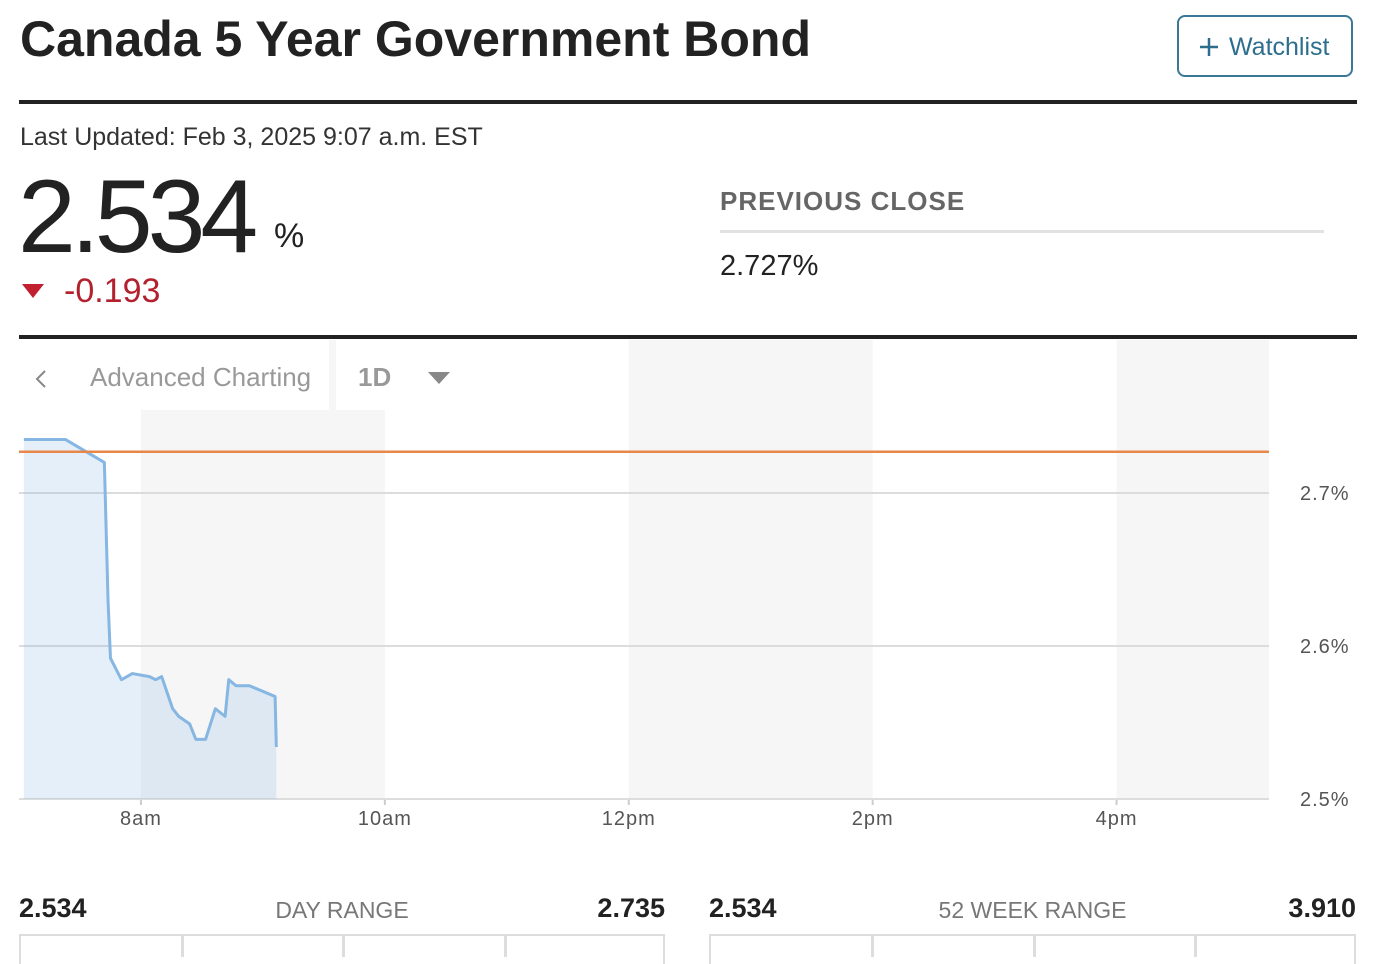 The height and width of the screenshot is (964, 1373). What do you see at coordinates (33, 291) in the screenshot?
I see `down-arrow` at bounding box center [33, 291].